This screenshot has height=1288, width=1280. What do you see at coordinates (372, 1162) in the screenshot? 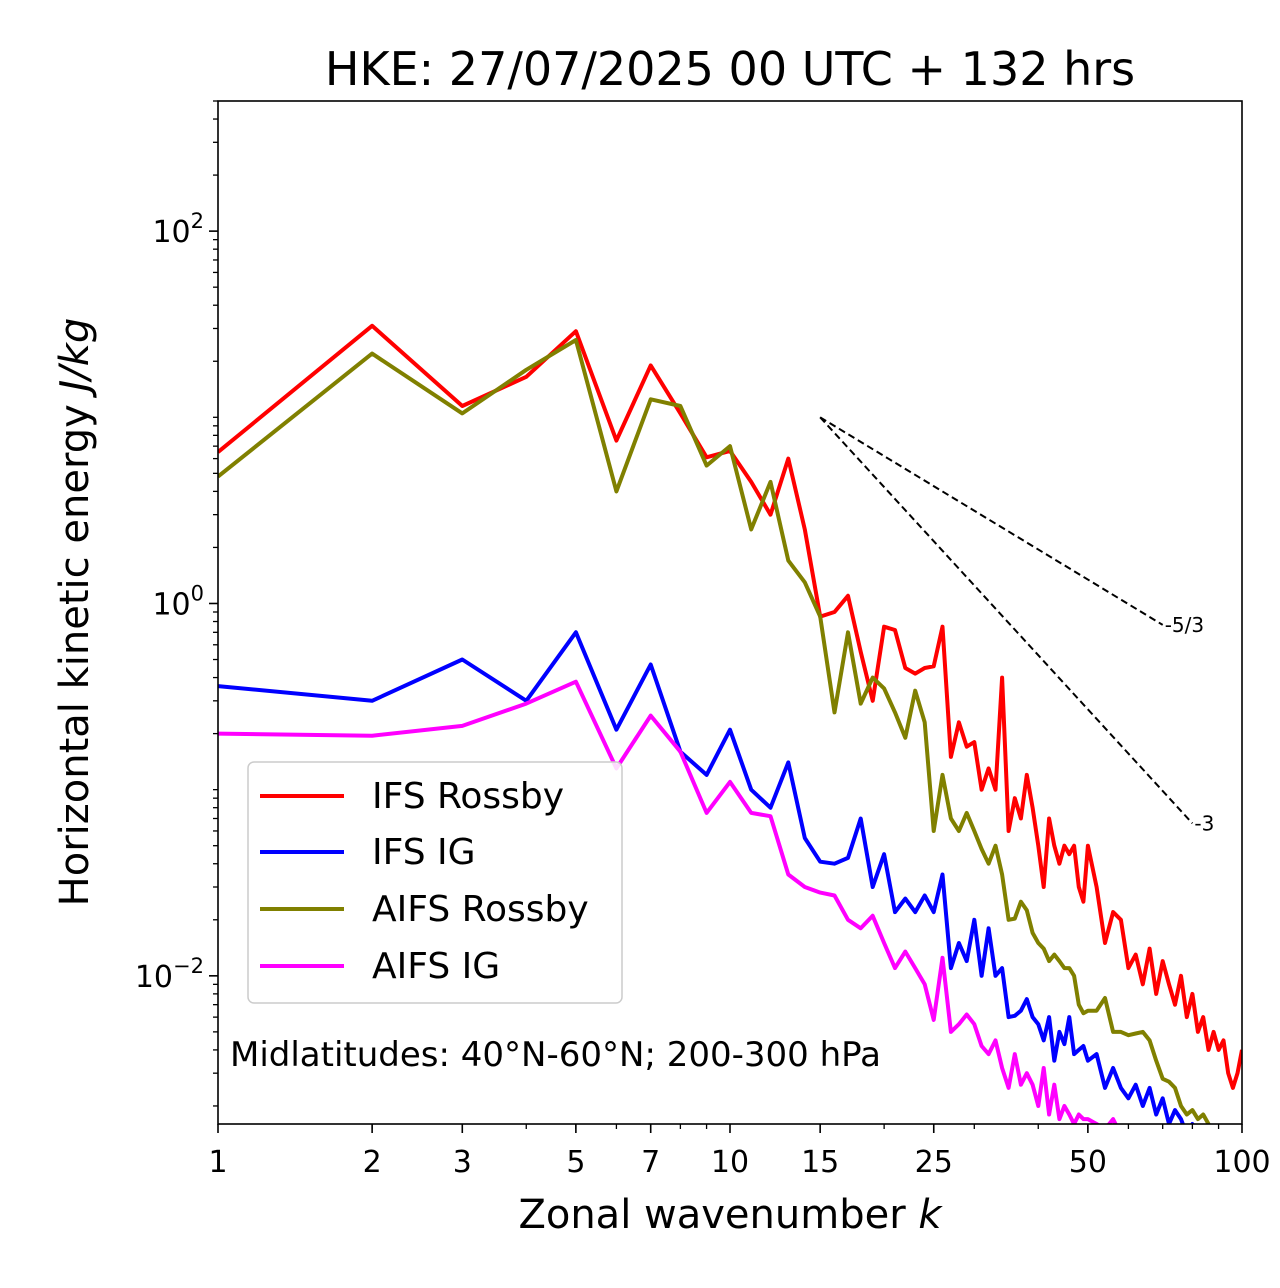
I see `x-tick-label: 2` at bounding box center [372, 1162].